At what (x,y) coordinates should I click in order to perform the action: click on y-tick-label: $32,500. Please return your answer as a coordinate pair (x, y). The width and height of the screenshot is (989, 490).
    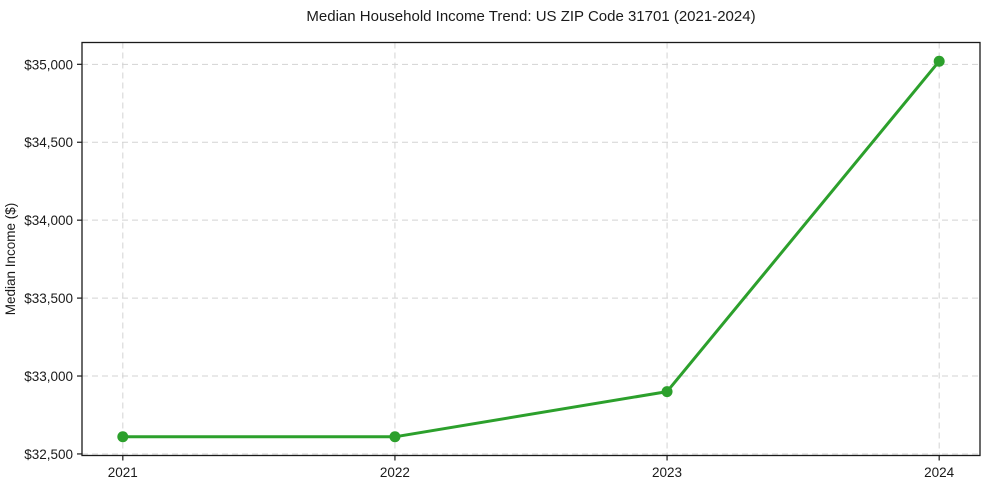
    Looking at the image, I should click on (48, 454).